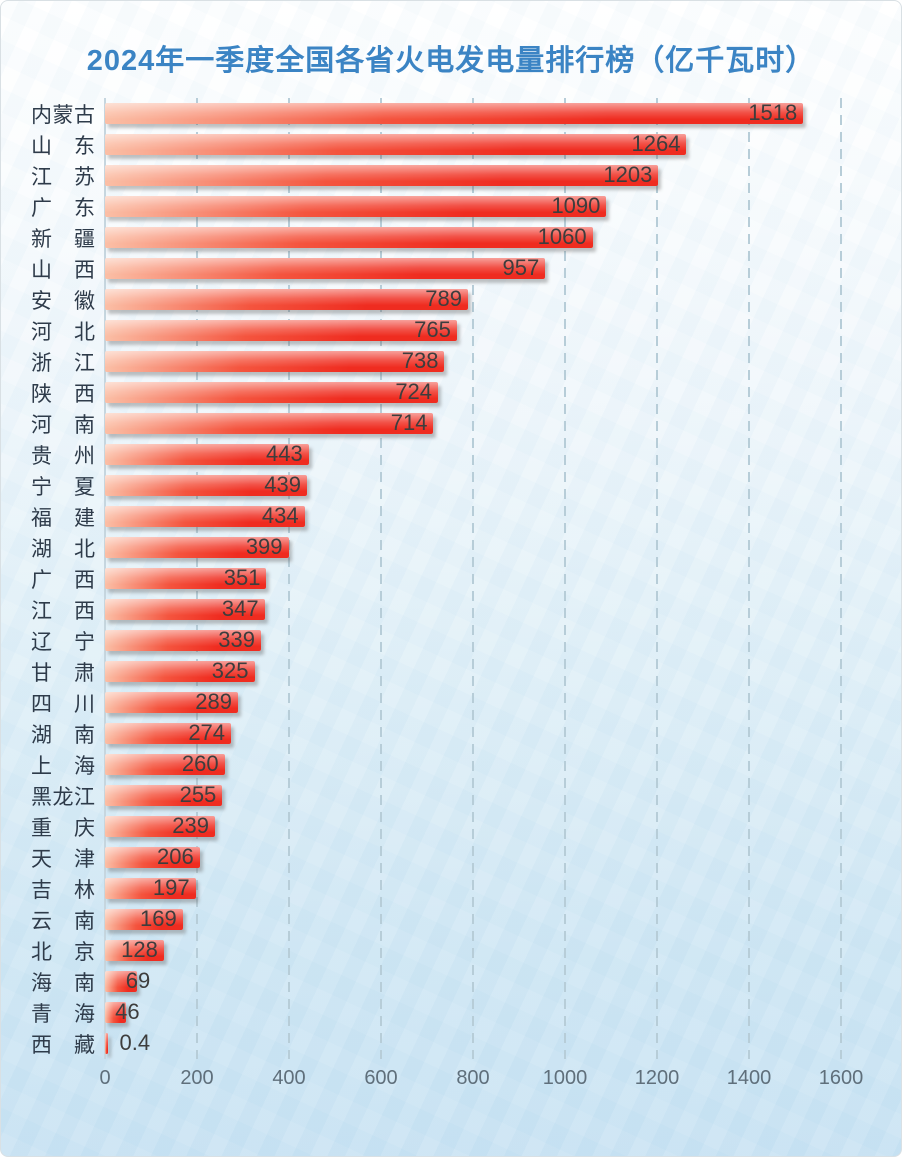  What do you see at coordinates (420, 361) in the screenshot?
I see `value-label: 738` at bounding box center [420, 361].